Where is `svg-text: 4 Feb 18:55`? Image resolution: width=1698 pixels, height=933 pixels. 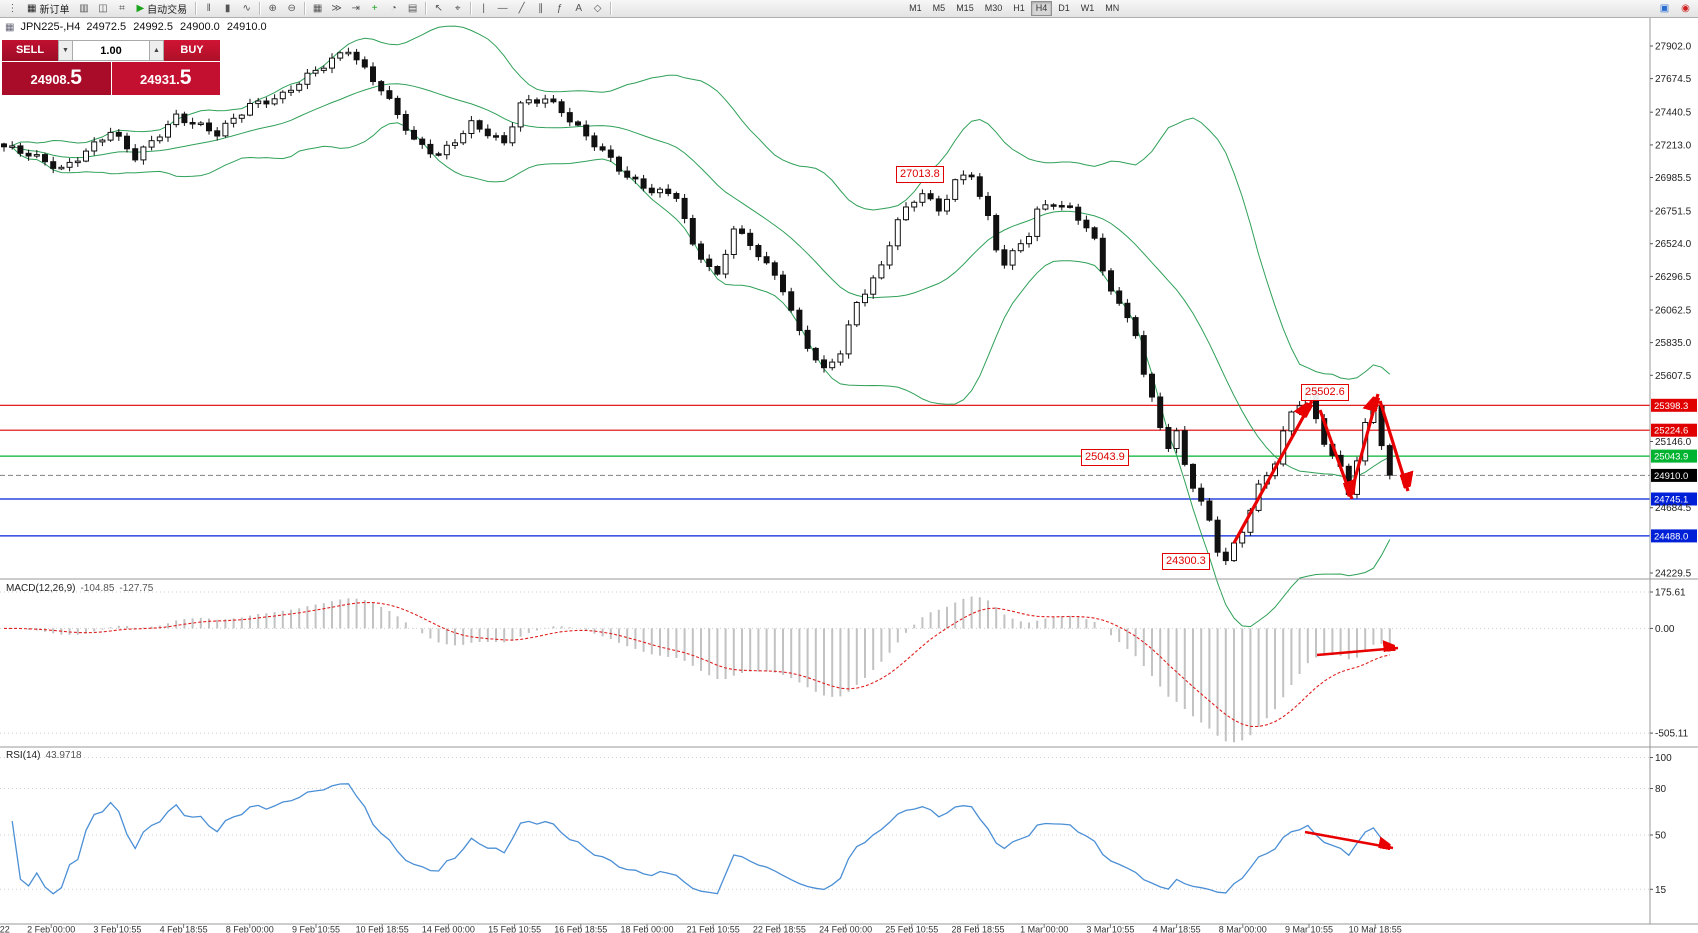 svg-text: 4 Feb 18:55 is located at coordinates (184, 929).